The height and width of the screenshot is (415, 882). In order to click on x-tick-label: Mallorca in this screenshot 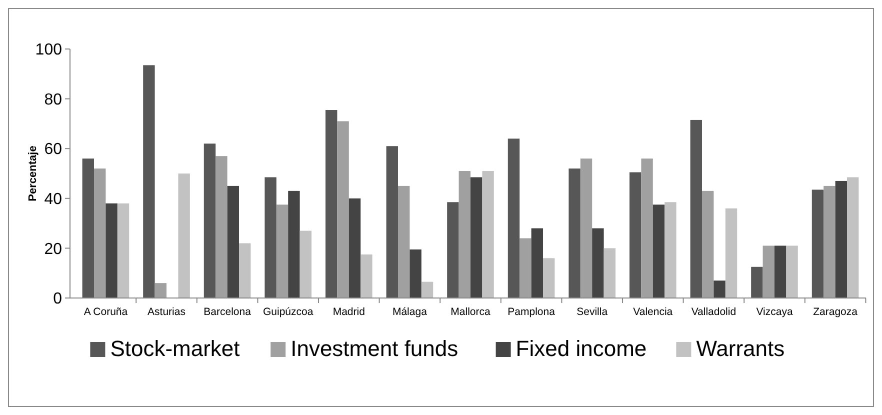, I will do `click(470, 312)`.